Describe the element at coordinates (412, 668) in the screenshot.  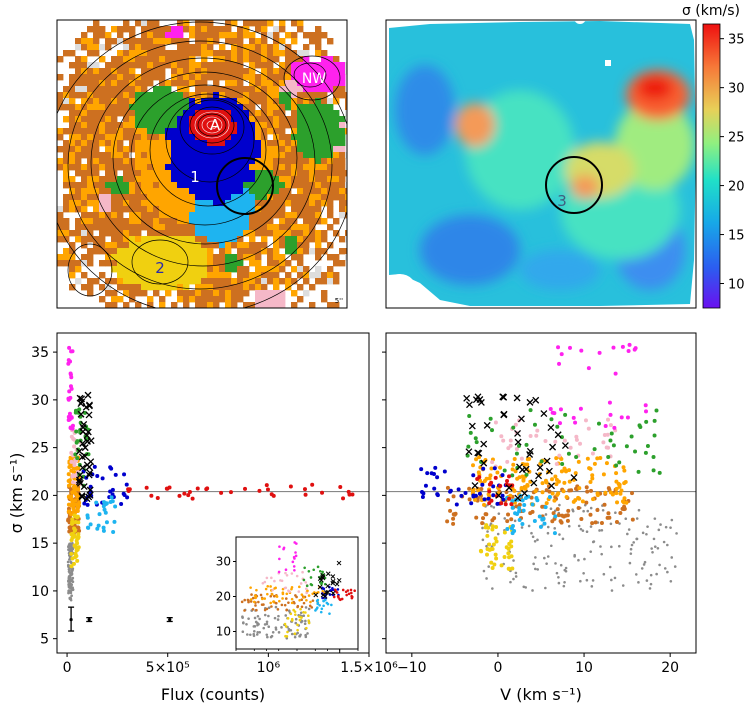
I see `x-tick-label: −10` at that location.